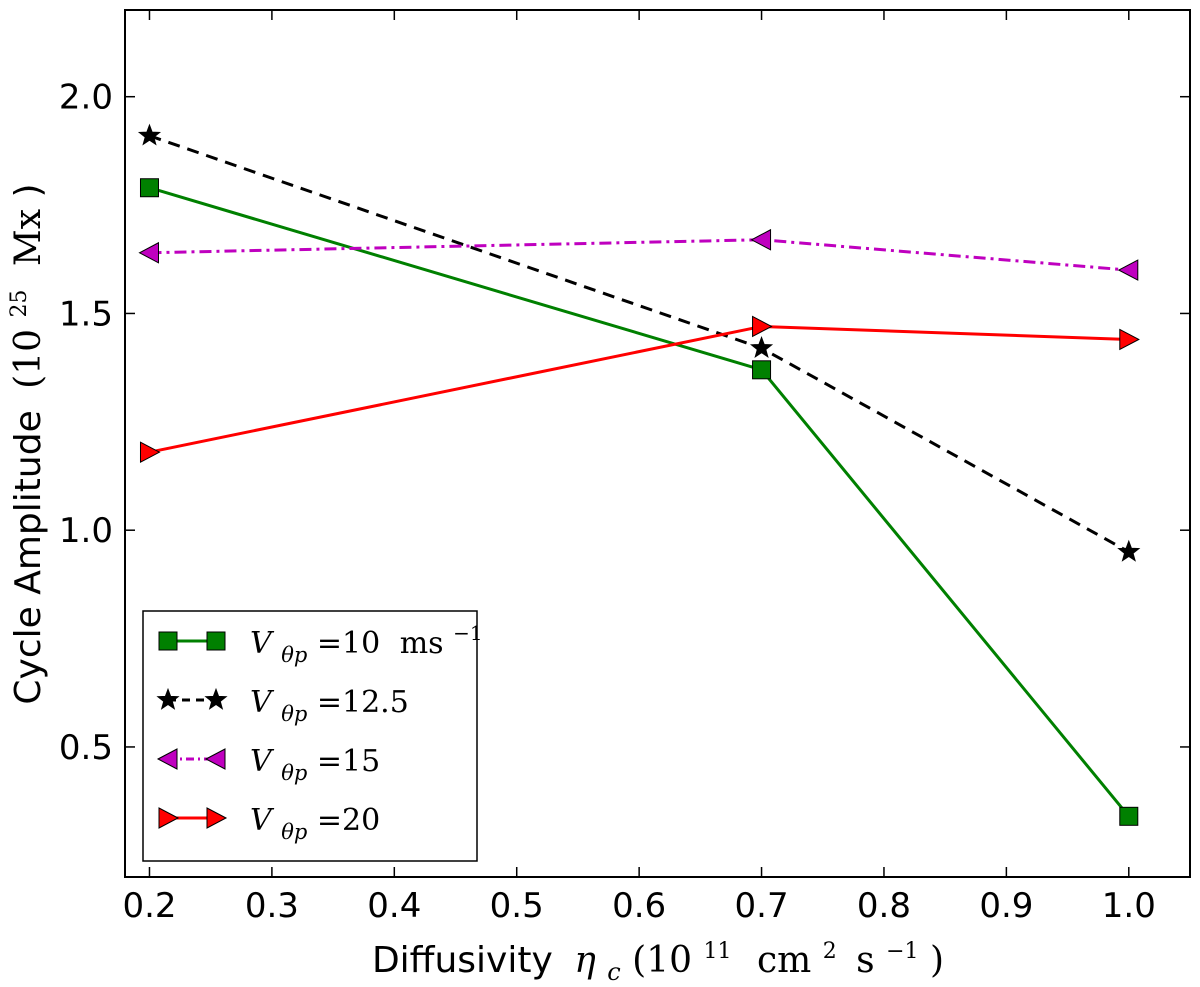 The height and width of the screenshot is (987, 1200). I want to click on y-axis-label-unit-open: (10, so click(28, 359).